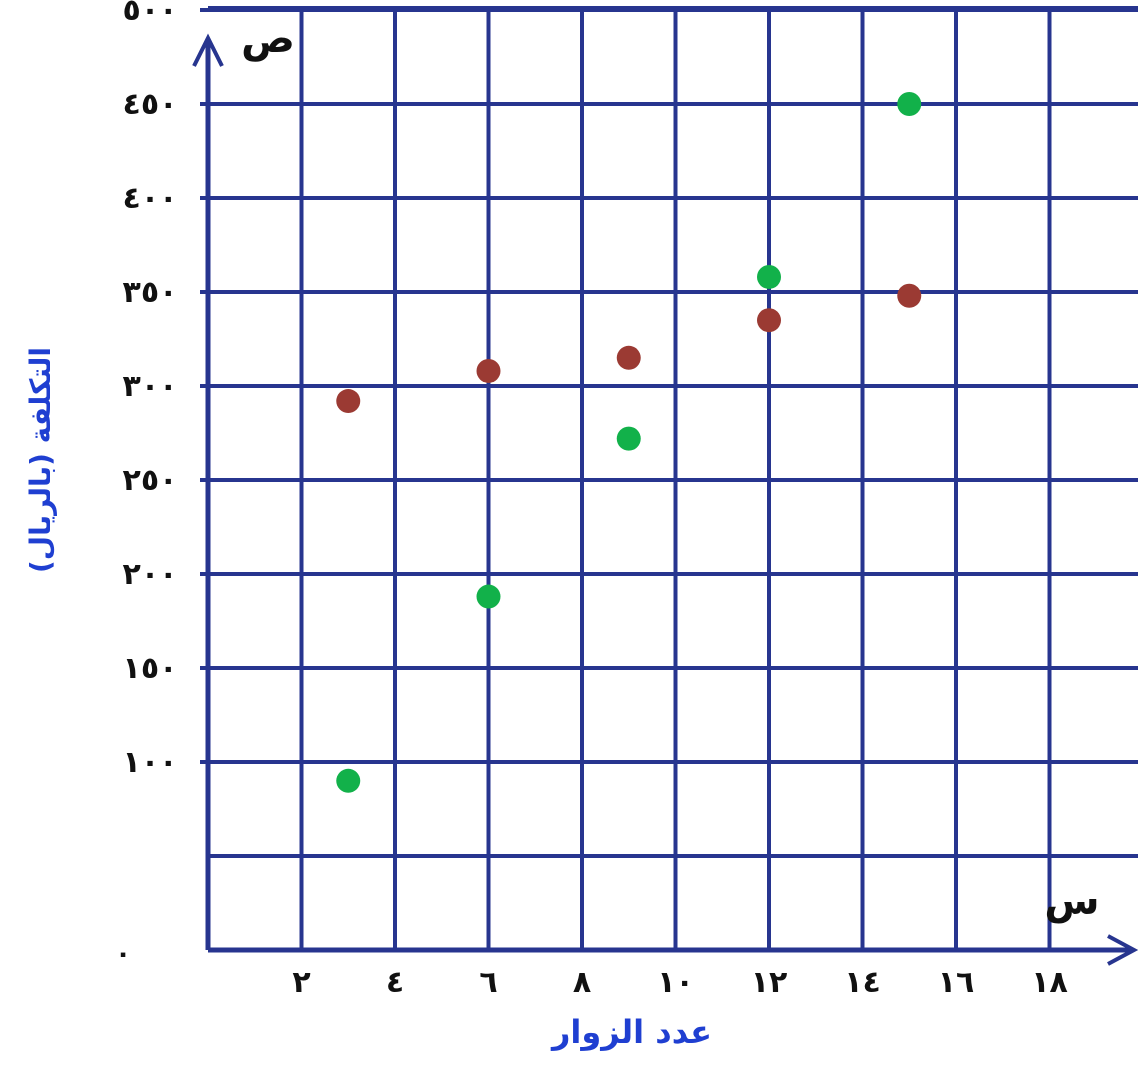 This screenshot has height=1068, width=1138. What do you see at coordinates (150, 386) in the screenshot?
I see `y-tick-label: ٣٠٠` at bounding box center [150, 386].